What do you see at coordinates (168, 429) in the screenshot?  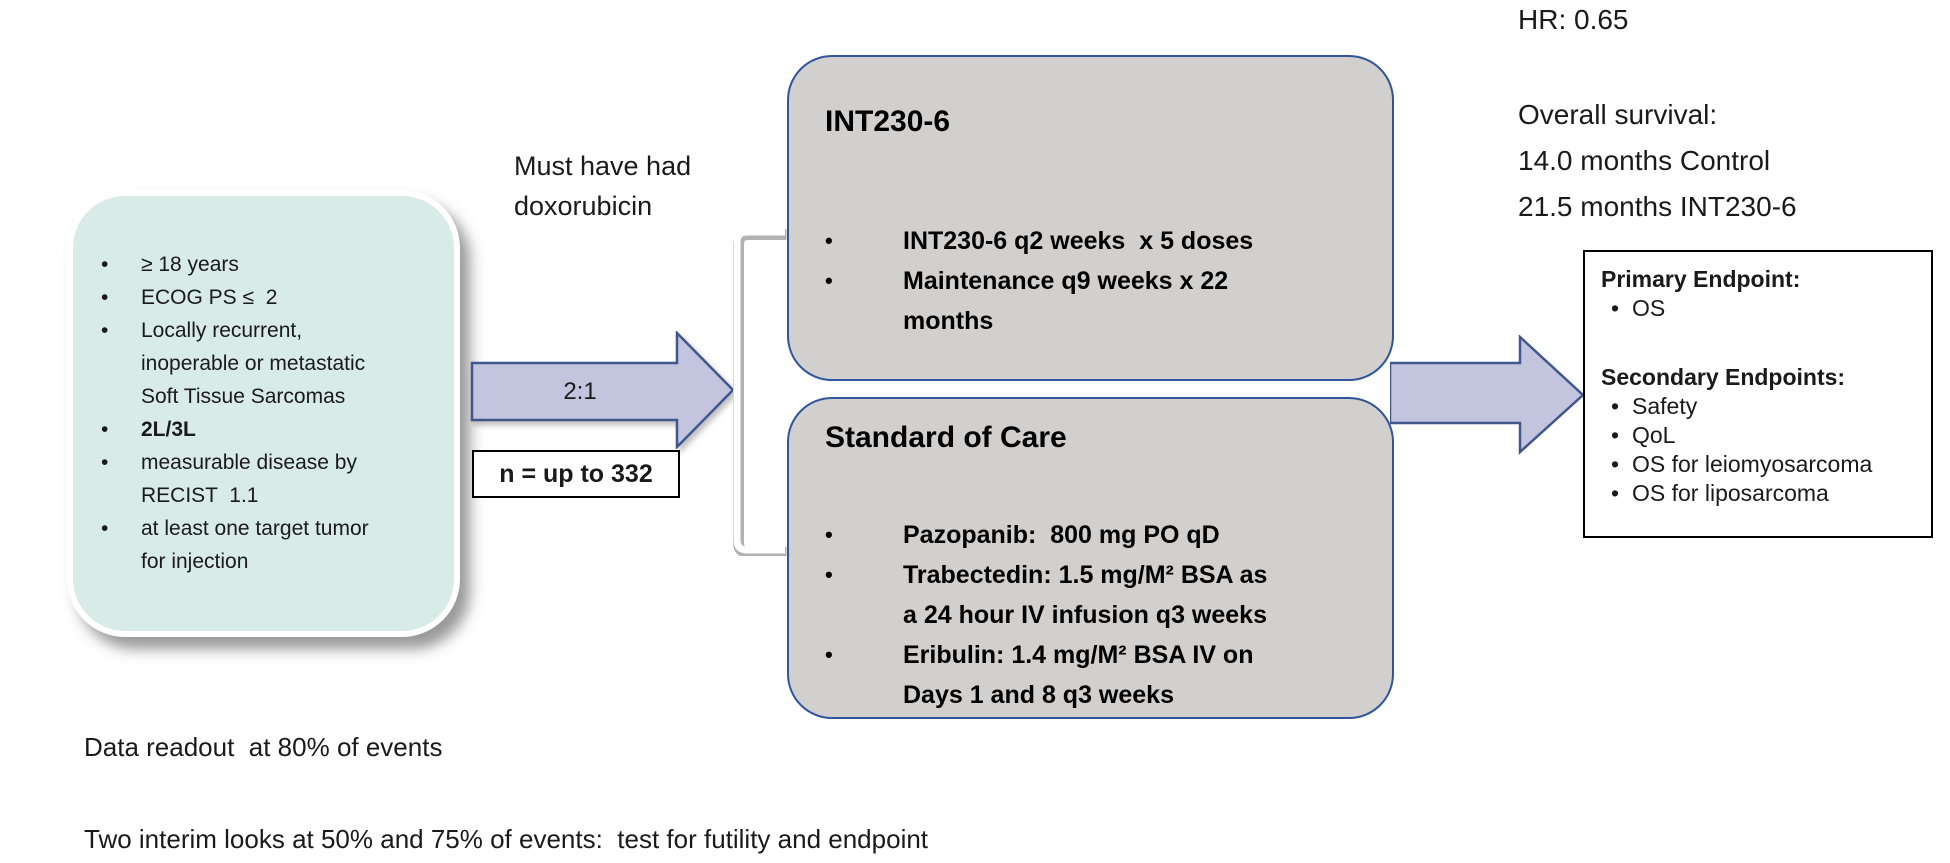 I see `criteria-text: 2L/3L` at bounding box center [168, 429].